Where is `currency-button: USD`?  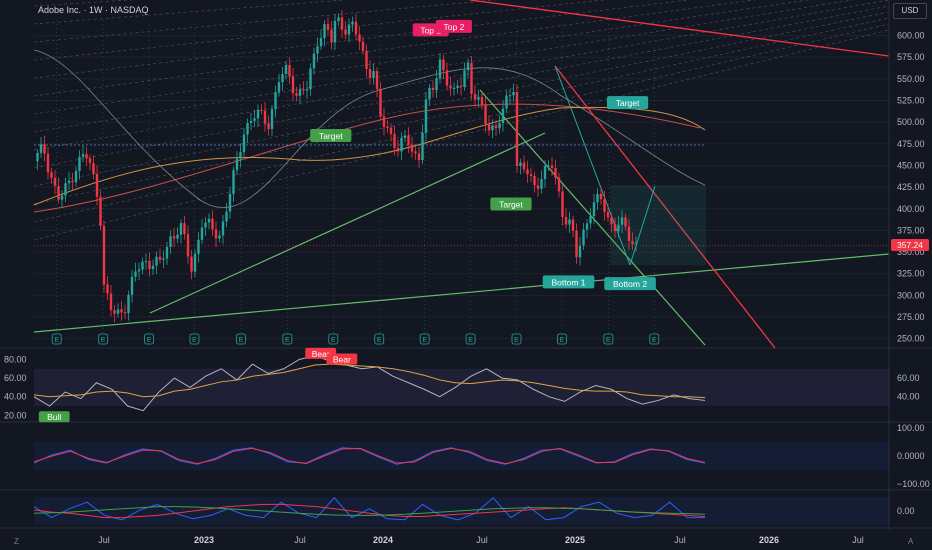 currency-button: USD is located at coordinates (910, 11).